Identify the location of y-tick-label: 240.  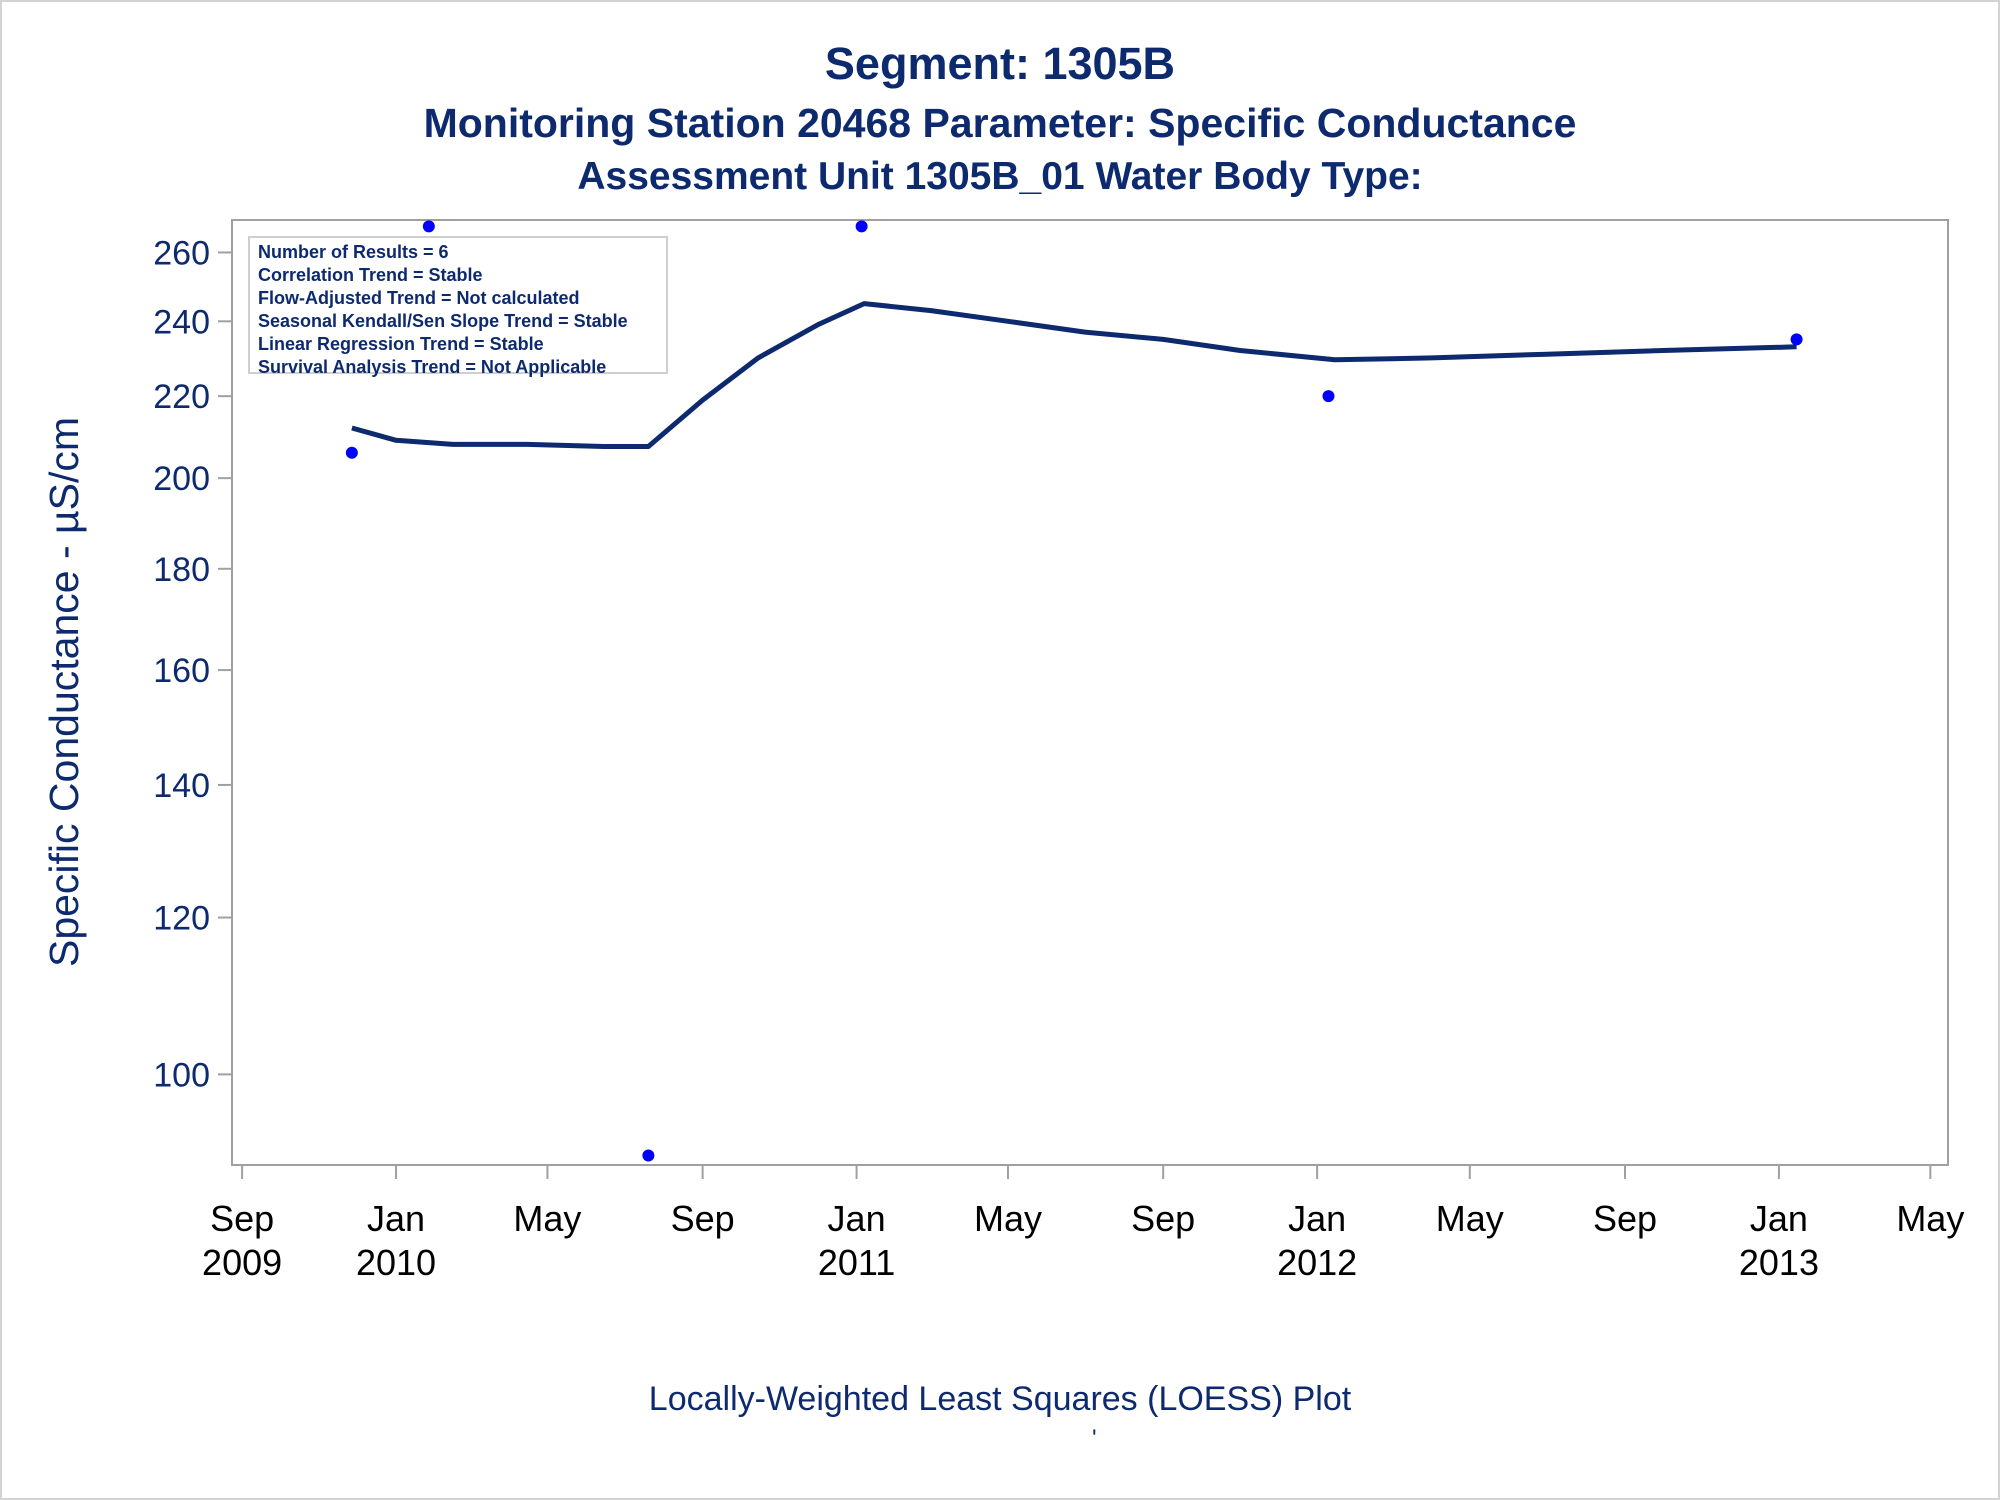
(181, 322).